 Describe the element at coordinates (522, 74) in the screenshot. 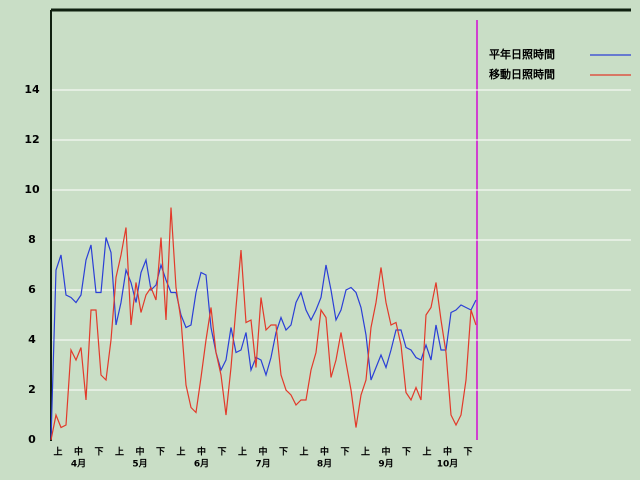

I see `legend-label: 移動日照時間` at that location.